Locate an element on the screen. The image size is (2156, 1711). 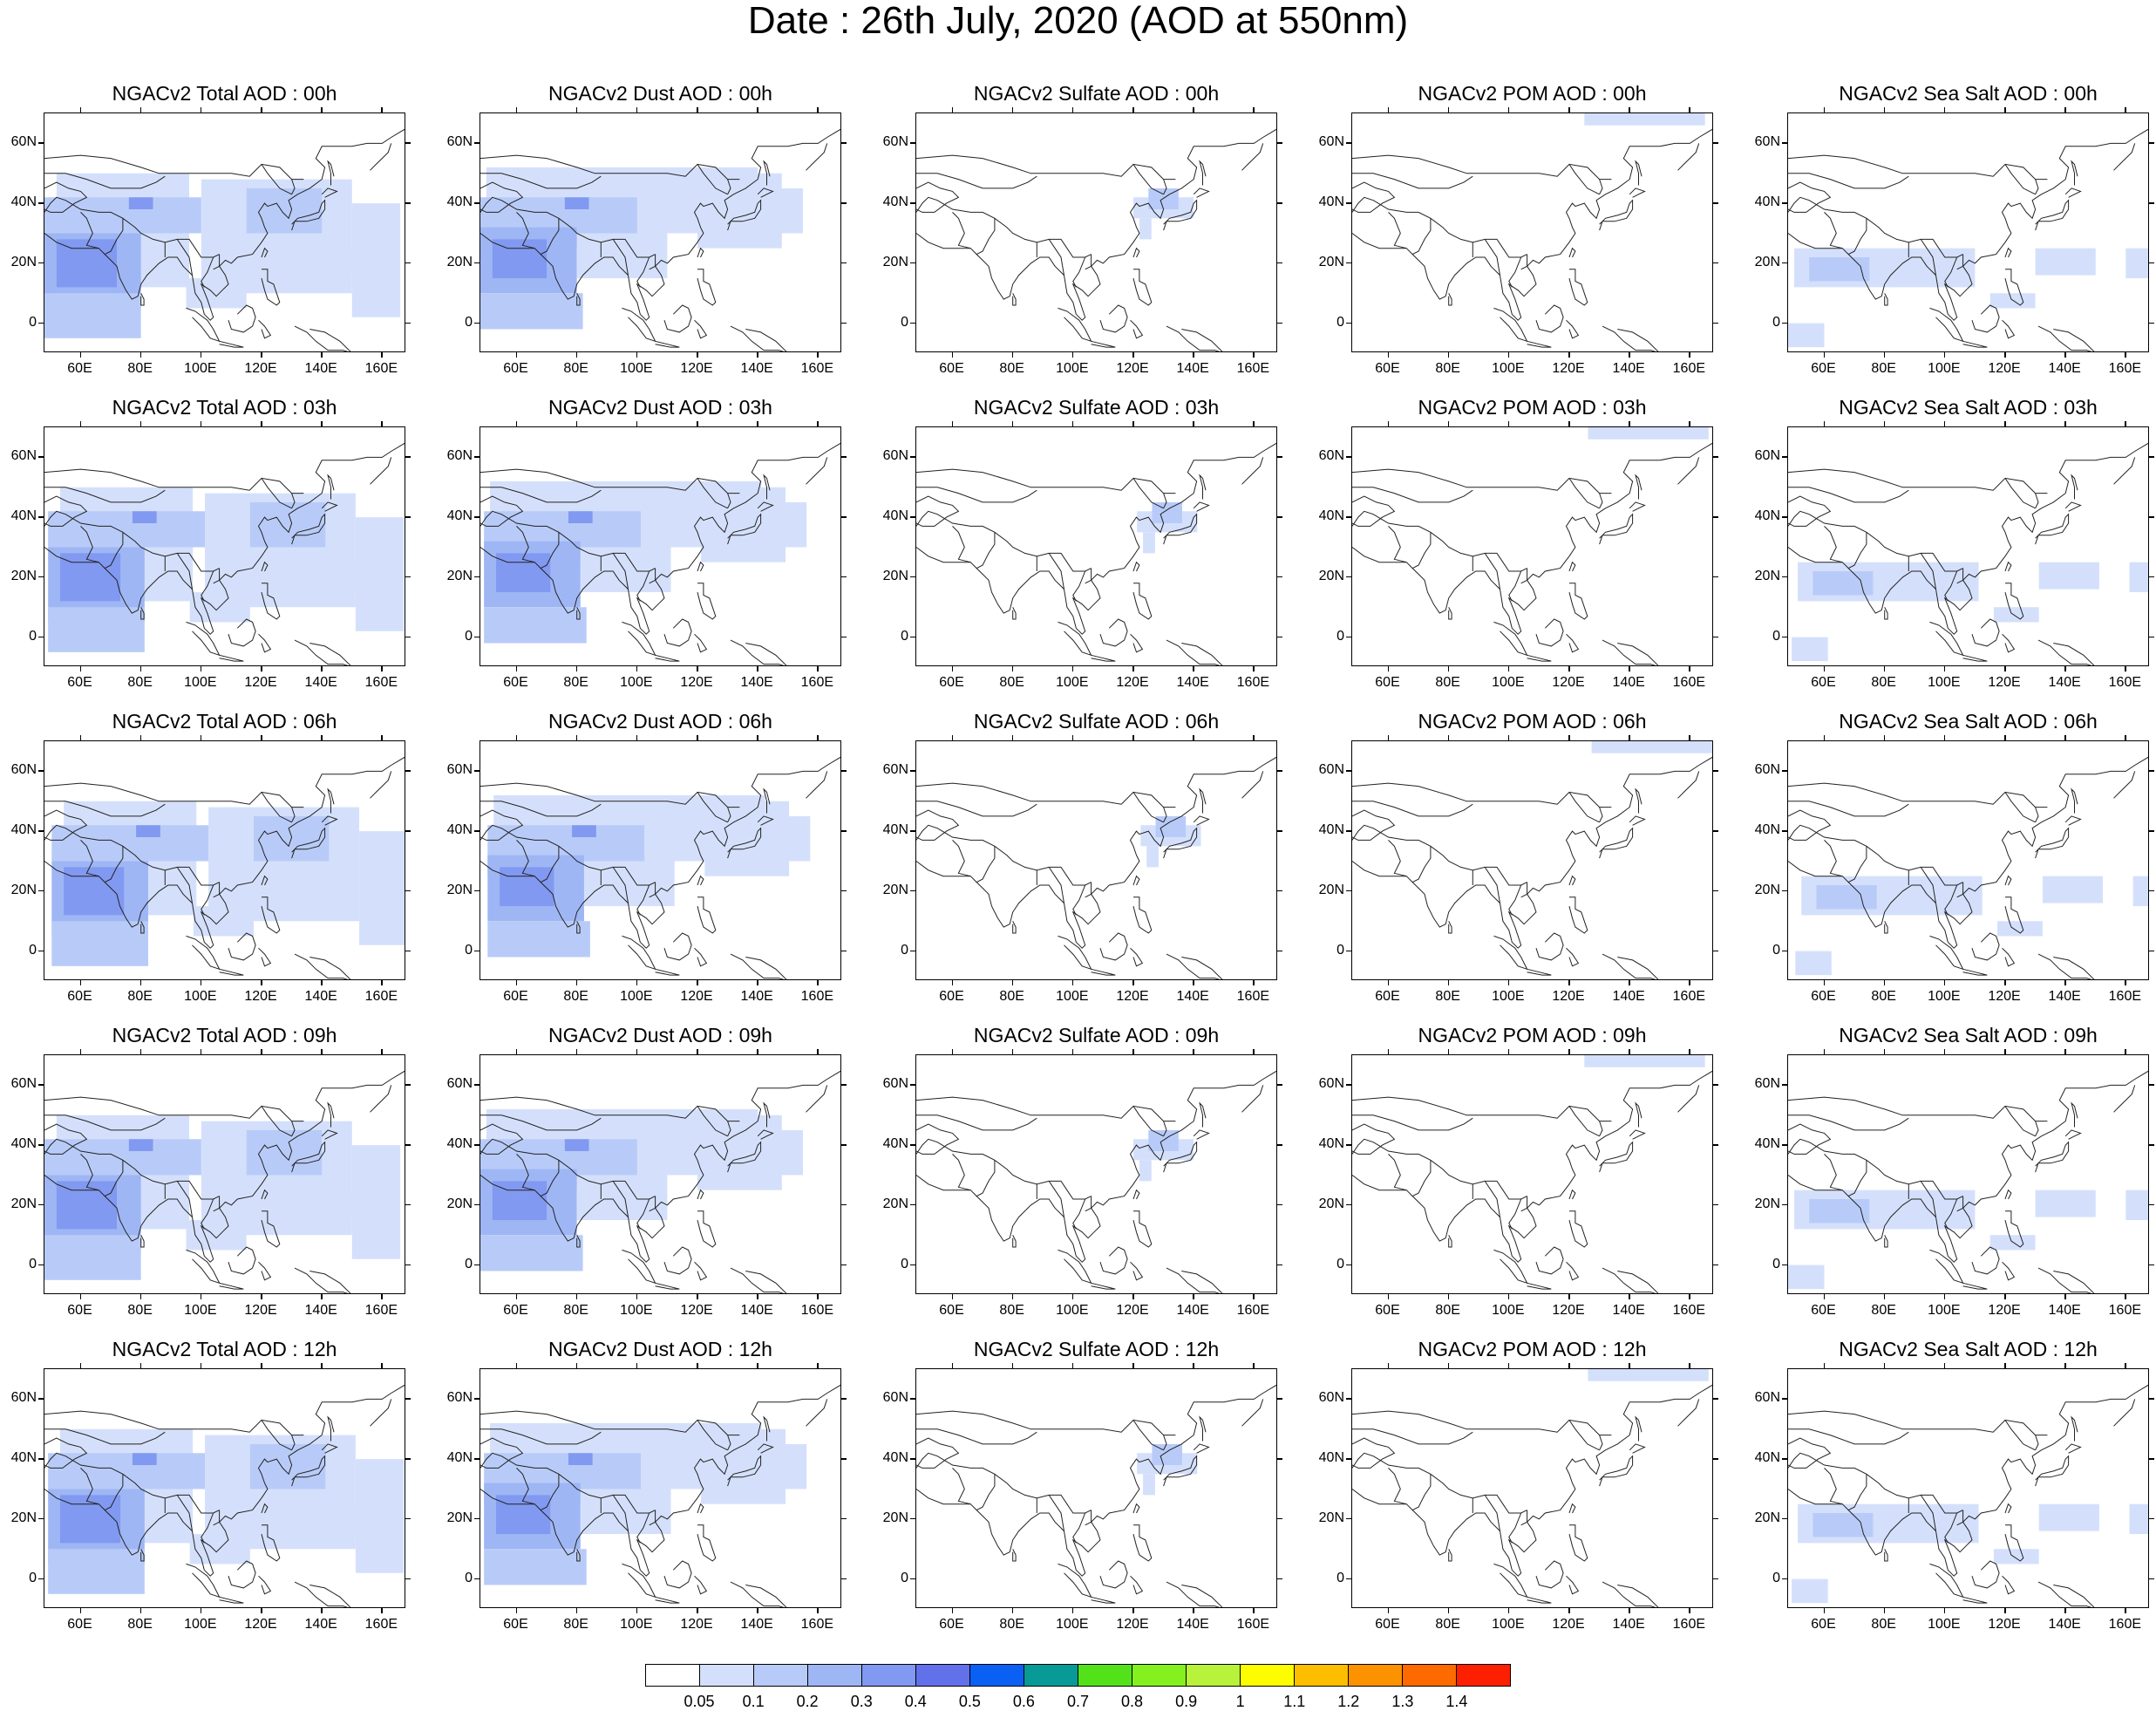
x-tick-label: 60E is located at coordinates (1824, 682).